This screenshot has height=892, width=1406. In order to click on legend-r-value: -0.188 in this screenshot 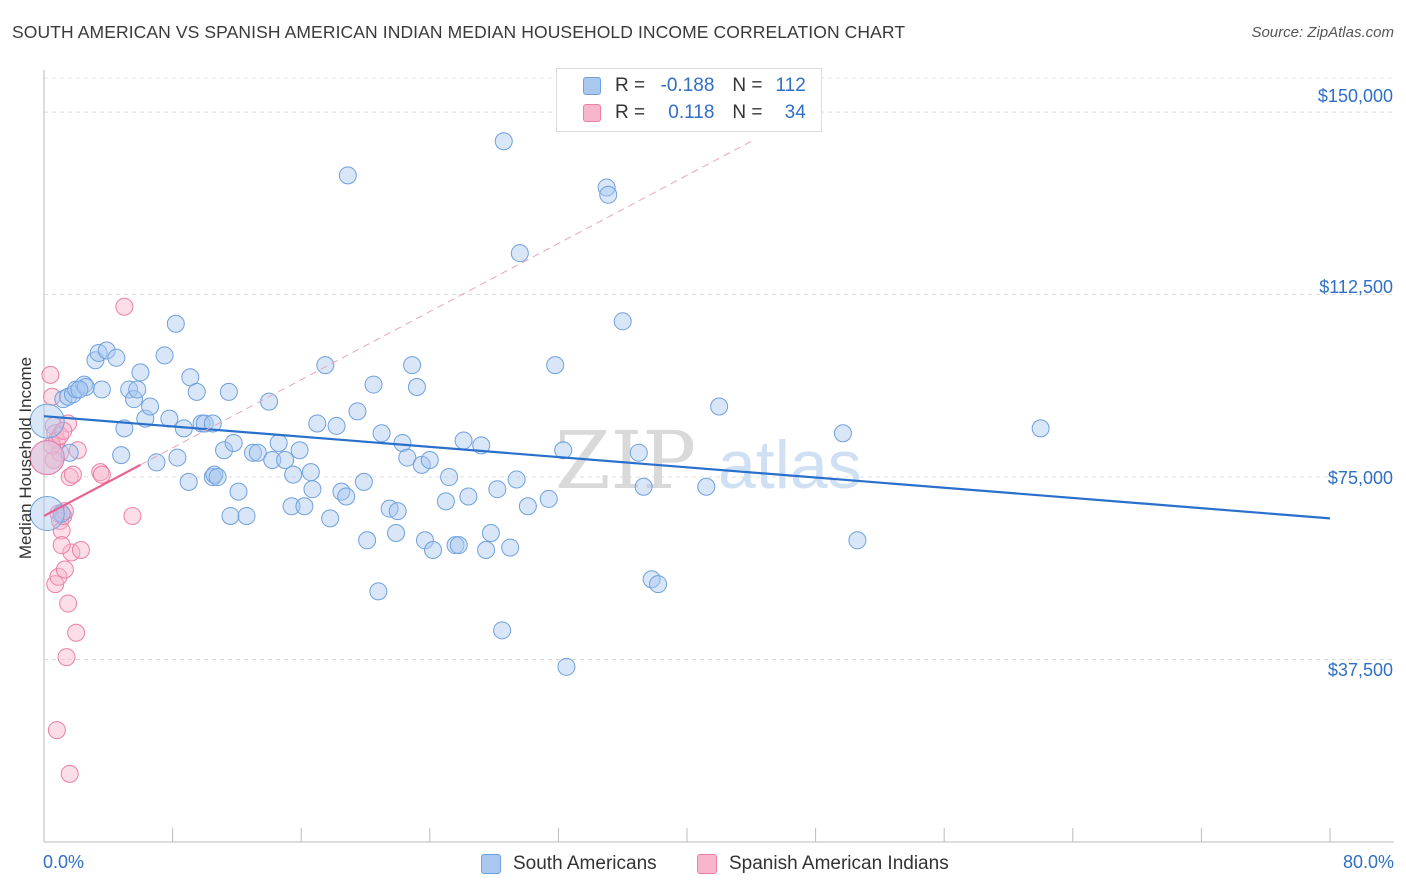, I will do `click(687, 85)`.